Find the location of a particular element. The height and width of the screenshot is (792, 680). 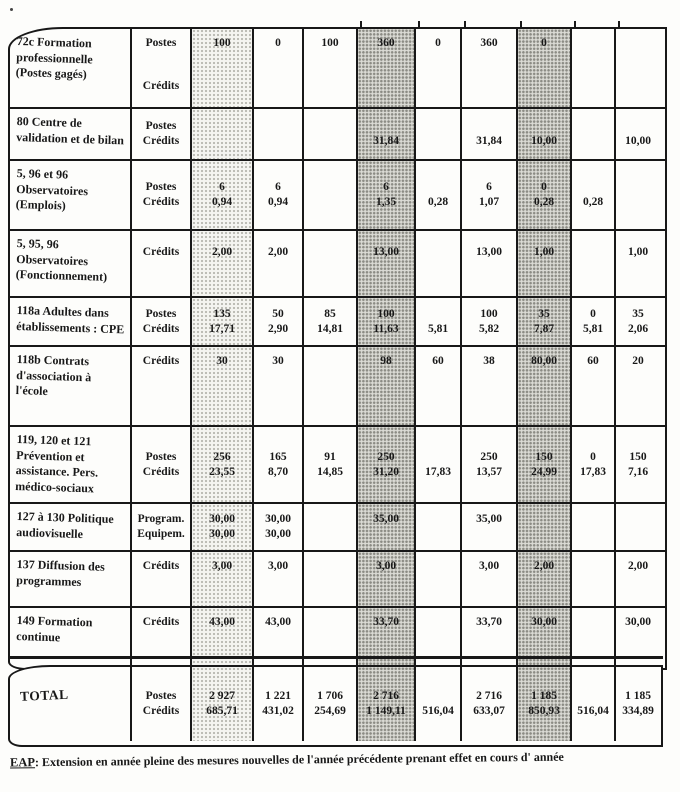

value-cell: 1 221 431,02 is located at coordinates (279, 704).